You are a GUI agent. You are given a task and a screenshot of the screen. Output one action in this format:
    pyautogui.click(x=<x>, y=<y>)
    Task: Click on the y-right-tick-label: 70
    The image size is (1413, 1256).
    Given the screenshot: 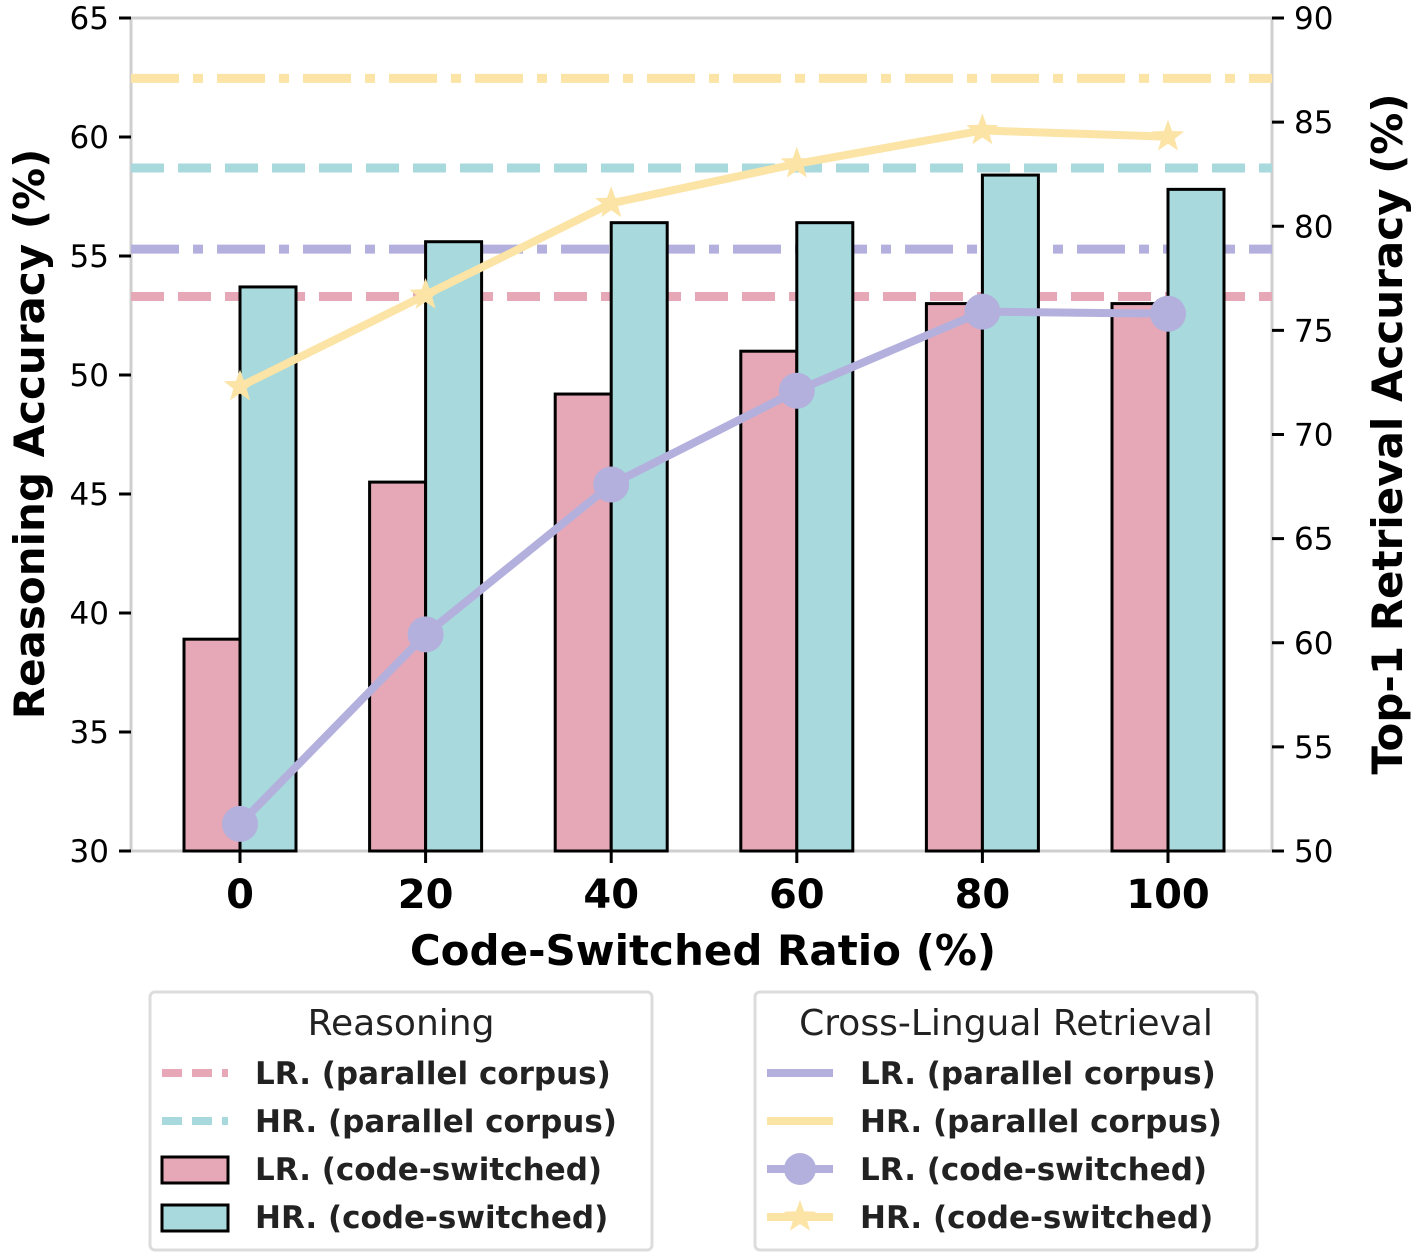 What is the action you would take?
    pyautogui.click(x=1313, y=436)
    